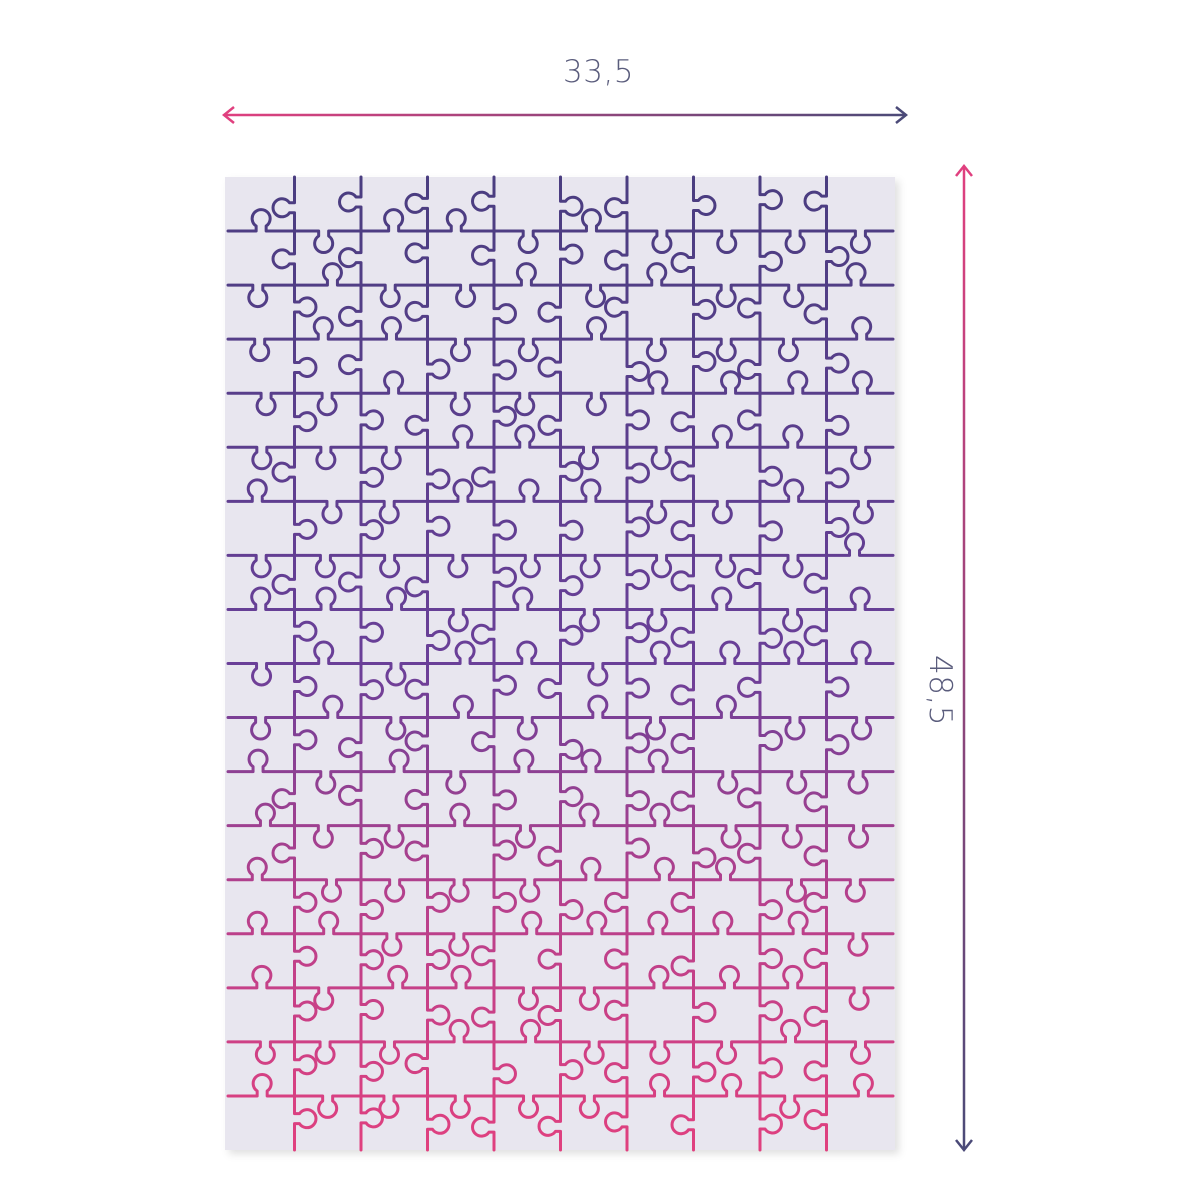 The width and height of the screenshot is (1200, 1200). Describe the element at coordinates (565, 115) in the screenshot. I see `width-arrow` at that location.